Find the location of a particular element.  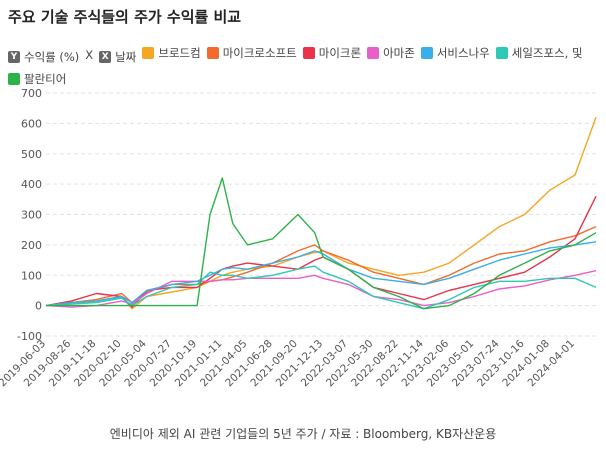

legend-series-1: 마이크로소프트 is located at coordinates (251, 53).